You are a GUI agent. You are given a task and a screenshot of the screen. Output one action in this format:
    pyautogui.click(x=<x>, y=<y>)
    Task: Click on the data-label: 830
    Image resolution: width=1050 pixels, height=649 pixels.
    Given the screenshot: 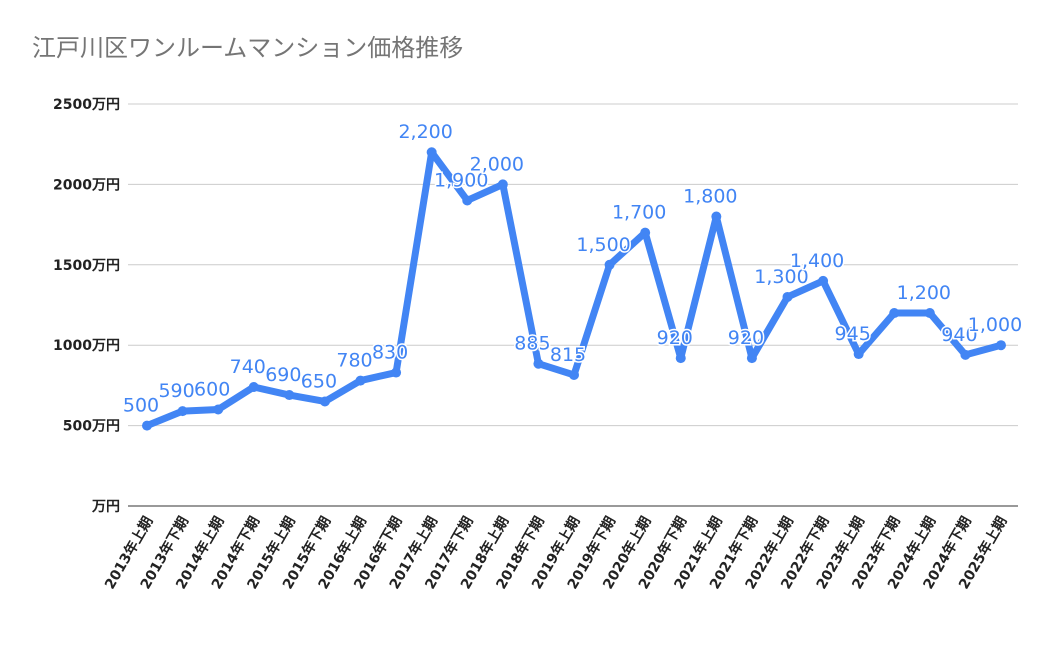 What is the action you would take?
    pyautogui.click(x=390, y=353)
    